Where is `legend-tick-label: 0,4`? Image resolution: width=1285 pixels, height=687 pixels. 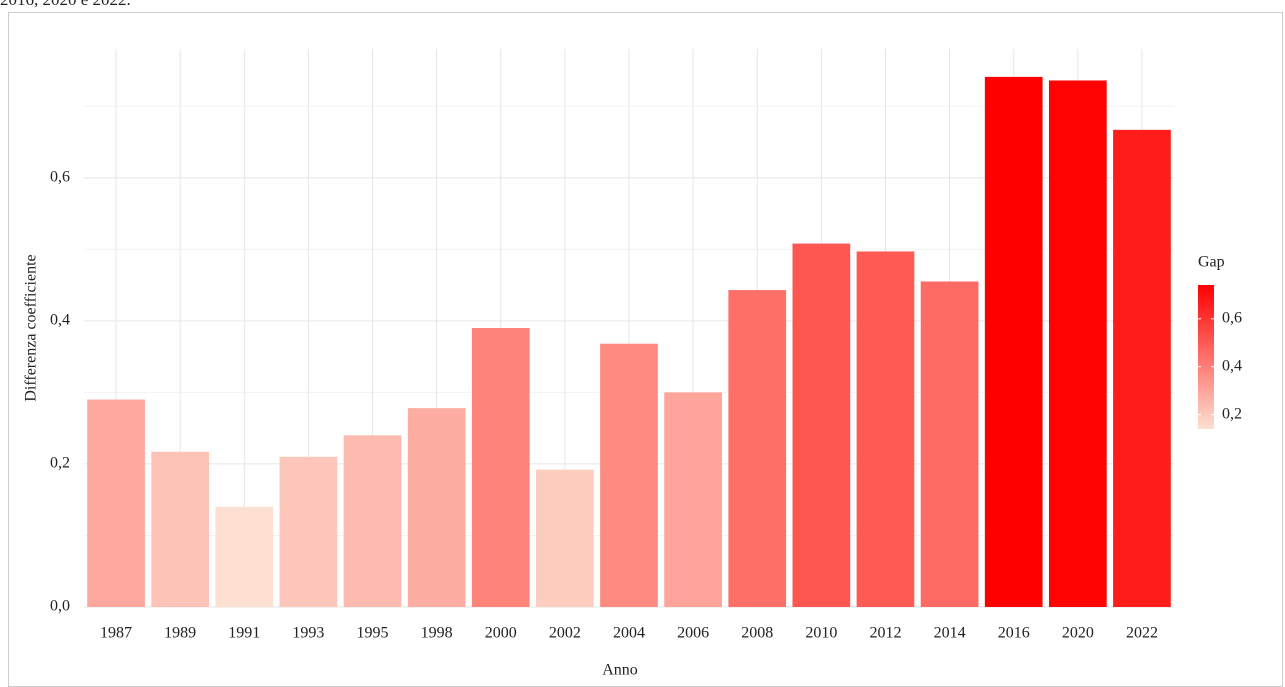
legend-tick-label: 0,4 is located at coordinates (1232, 365).